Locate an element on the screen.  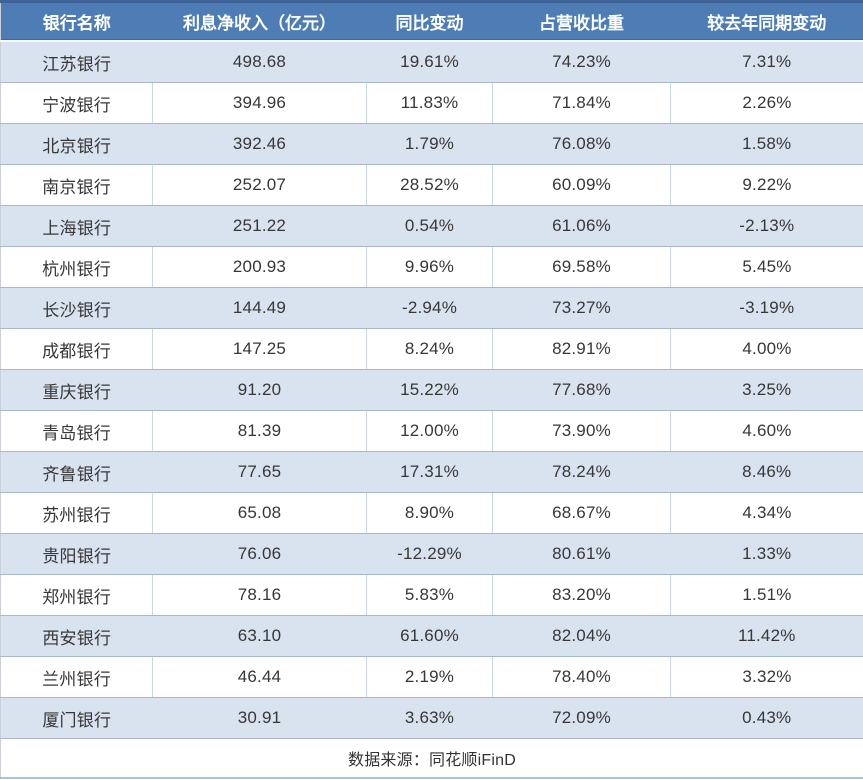
value-cell: 392.46 is located at coordinates (259, 144).